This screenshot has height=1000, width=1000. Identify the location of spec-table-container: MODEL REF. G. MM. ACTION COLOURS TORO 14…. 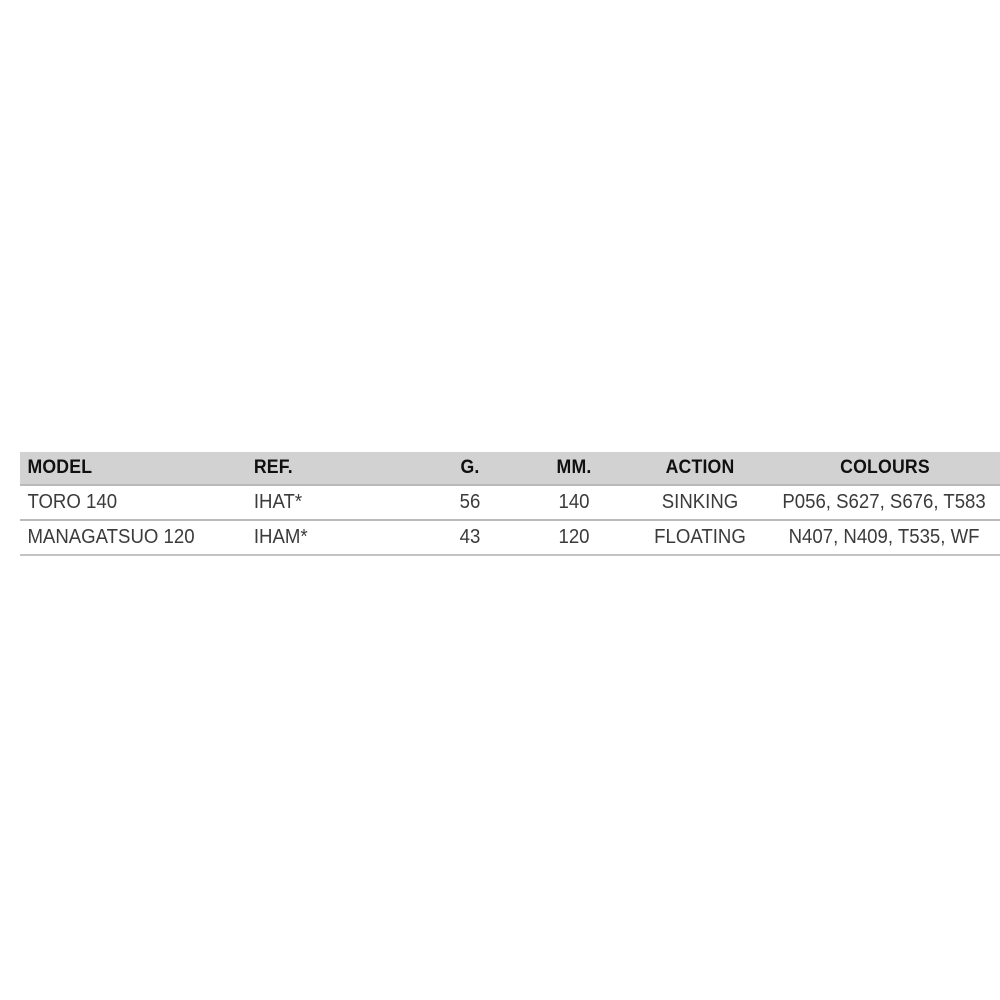
(510, 504).